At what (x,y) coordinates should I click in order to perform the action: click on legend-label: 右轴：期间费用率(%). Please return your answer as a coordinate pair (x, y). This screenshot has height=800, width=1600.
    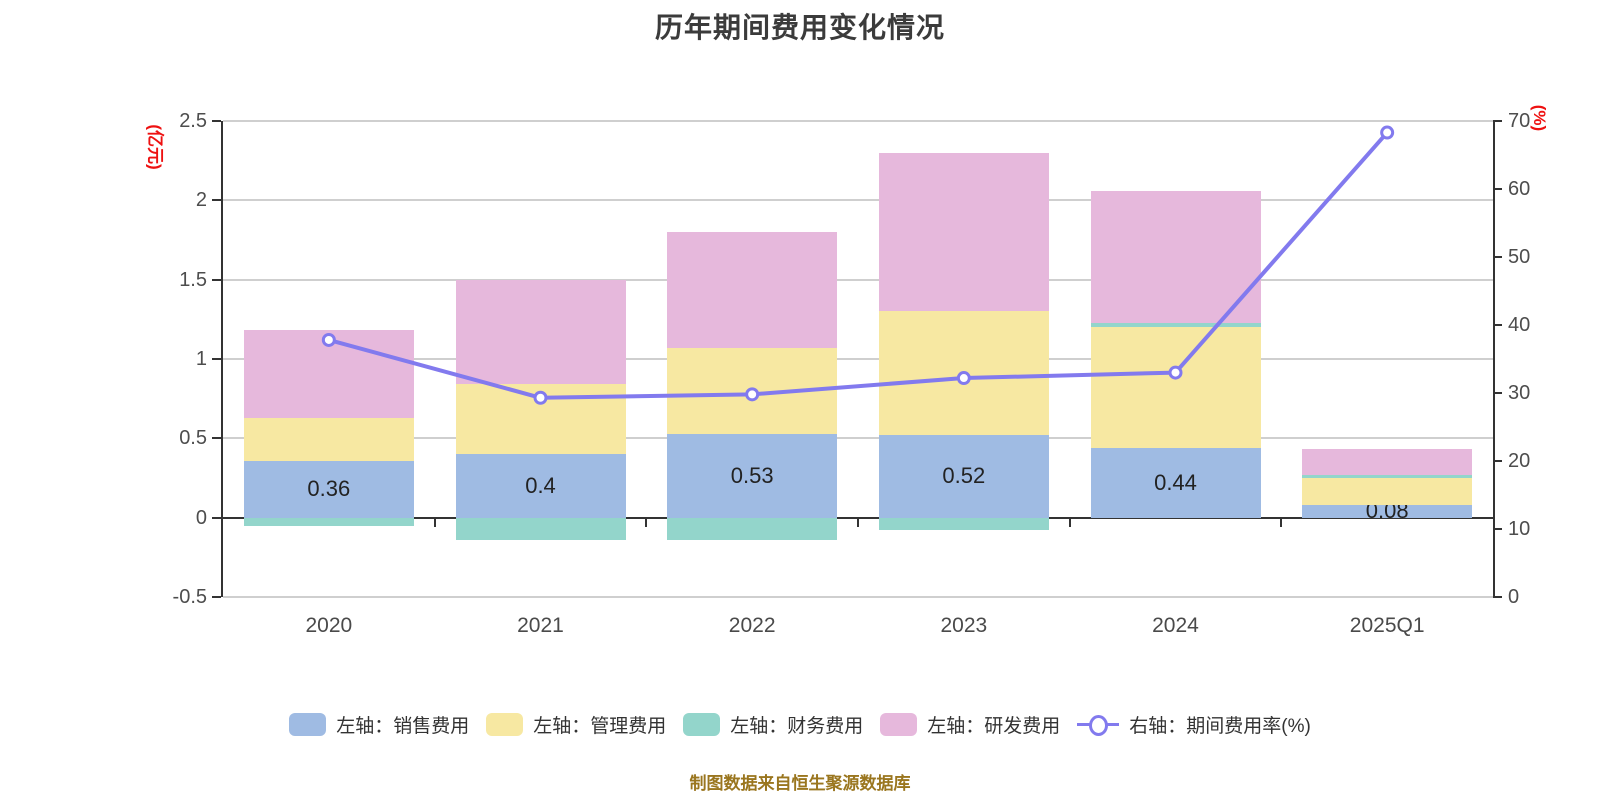
    Looking at the image, I should click on (1220, 726).